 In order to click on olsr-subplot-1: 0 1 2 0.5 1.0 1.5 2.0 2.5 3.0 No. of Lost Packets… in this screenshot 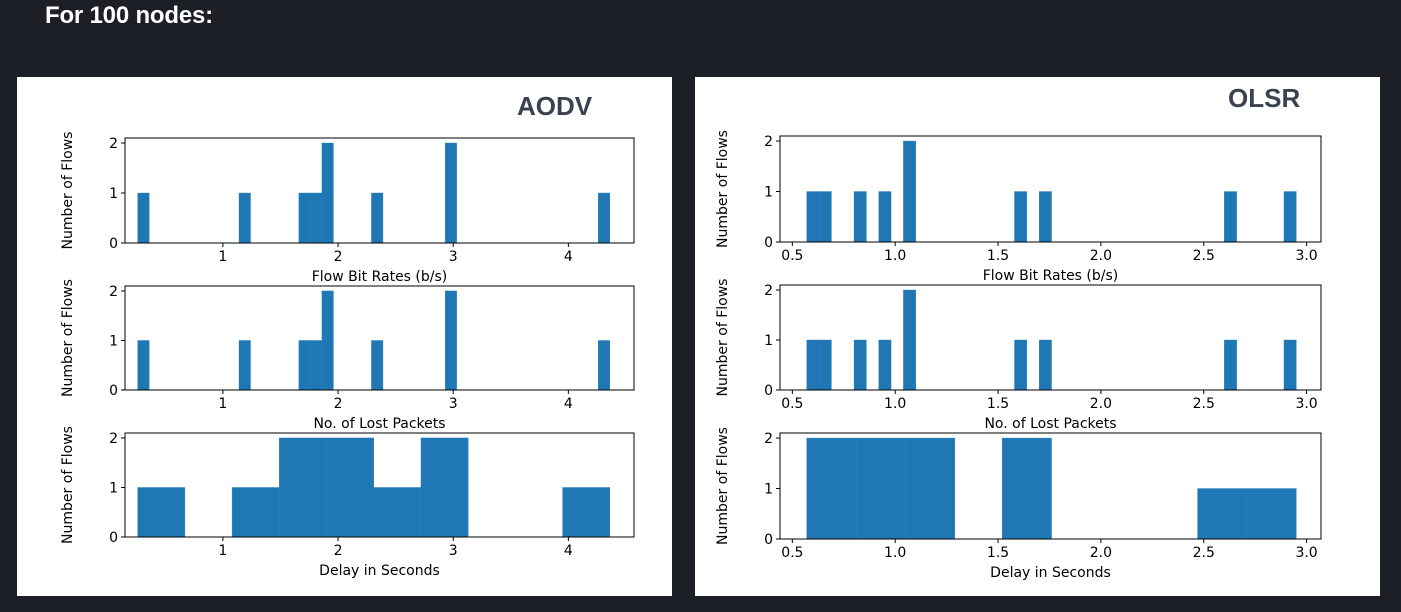, I will do `click(1018, 355)`.